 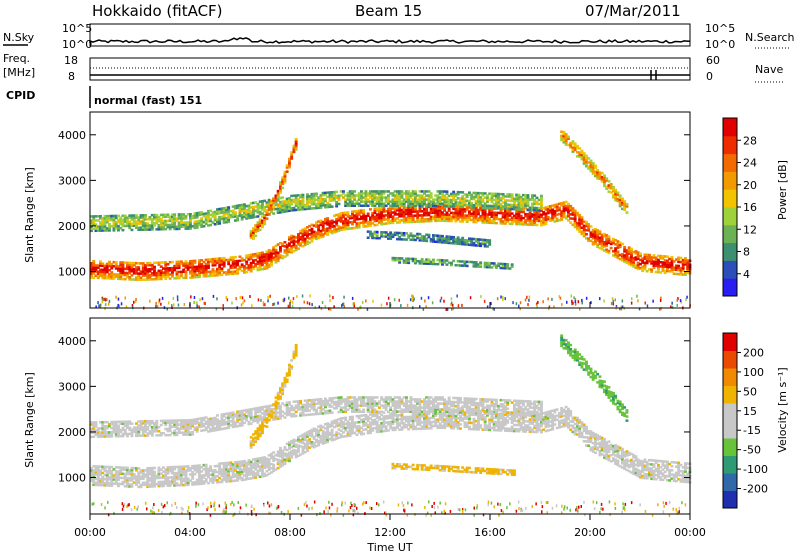 I want to click on colorbar-tick-label: 24, so click(x=750, y=163).